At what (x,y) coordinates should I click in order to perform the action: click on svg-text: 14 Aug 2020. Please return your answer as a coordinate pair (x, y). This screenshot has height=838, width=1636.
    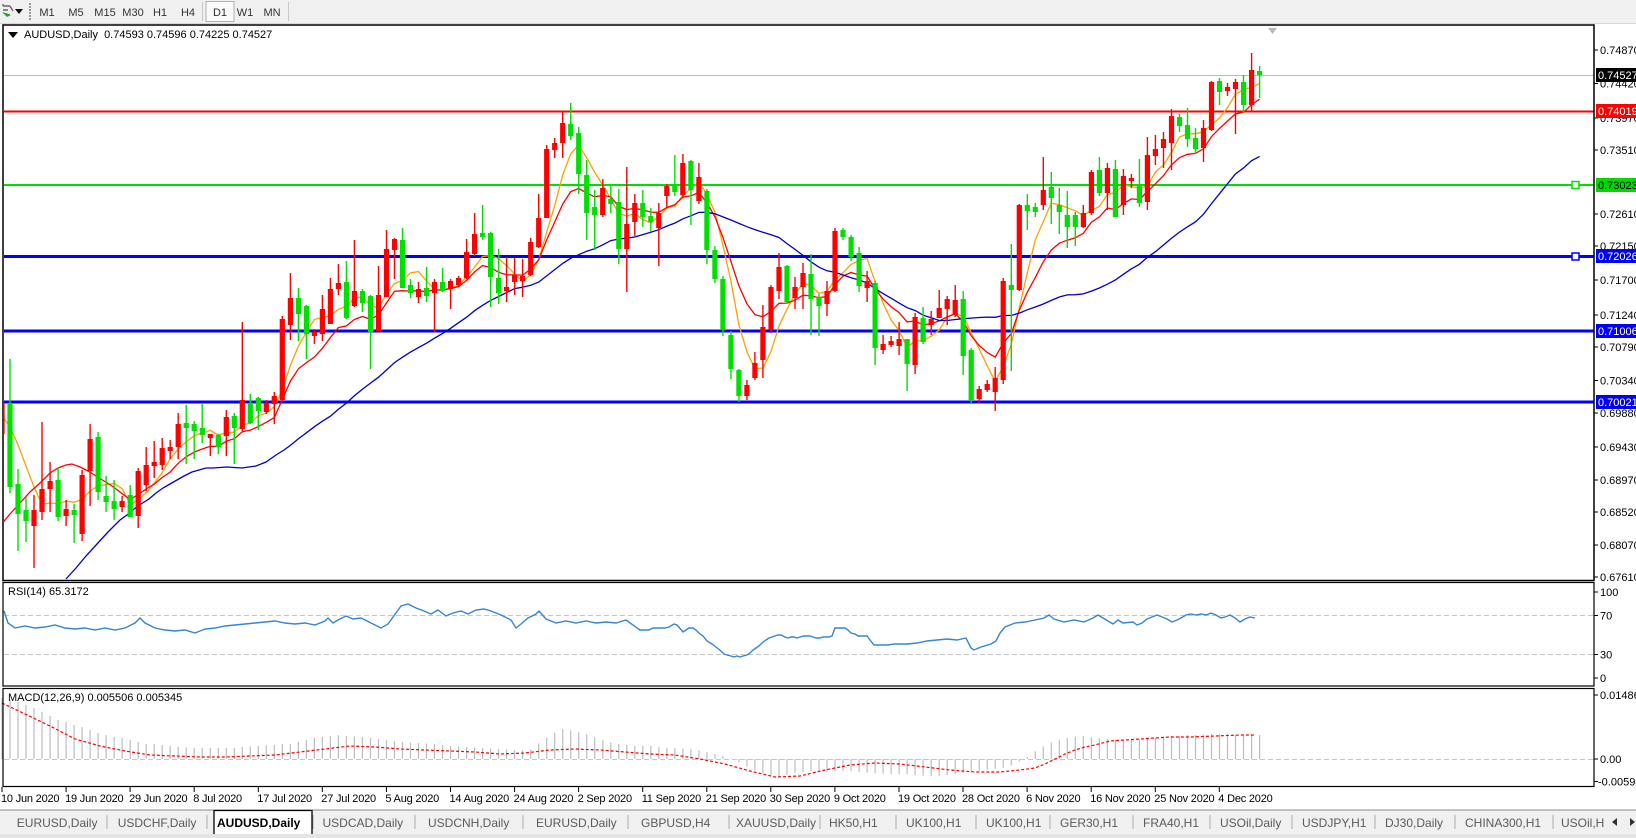
    Looking at the image, I should click on (480, 799).